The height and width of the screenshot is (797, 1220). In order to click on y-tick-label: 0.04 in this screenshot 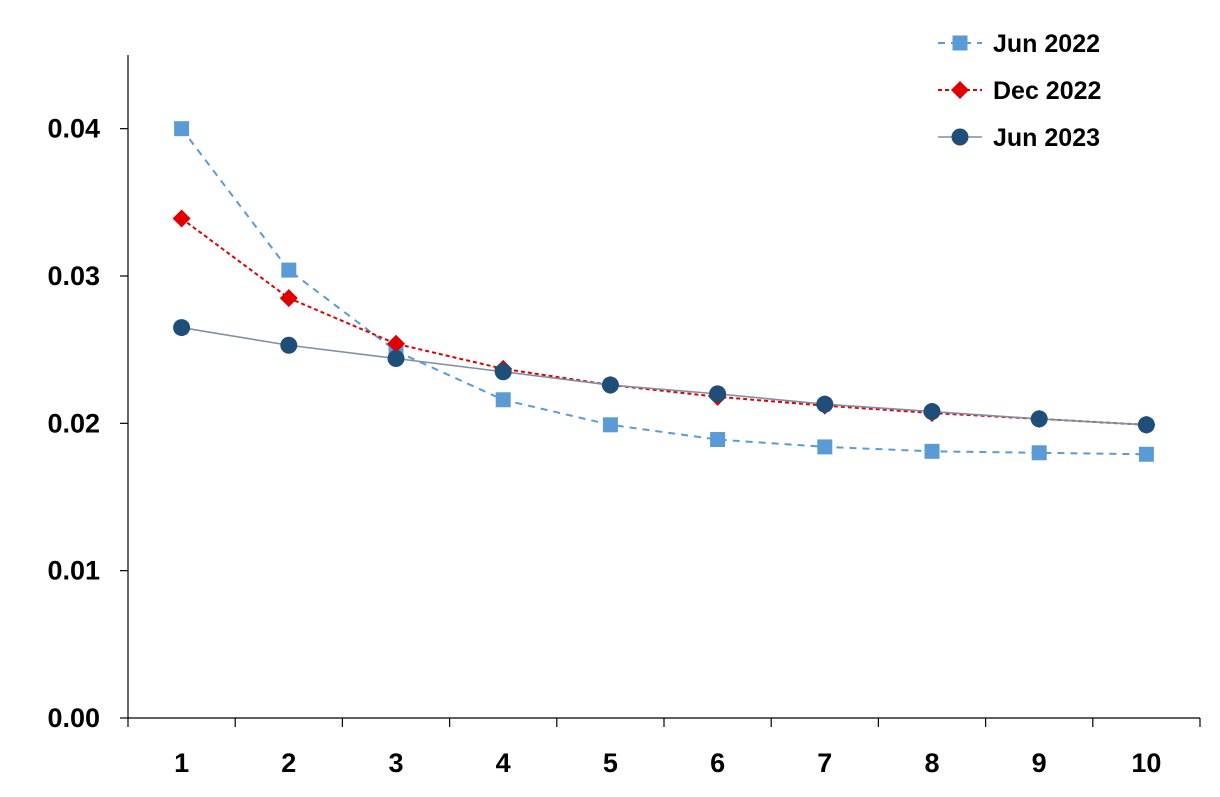, I will do `click(73, 129)`.